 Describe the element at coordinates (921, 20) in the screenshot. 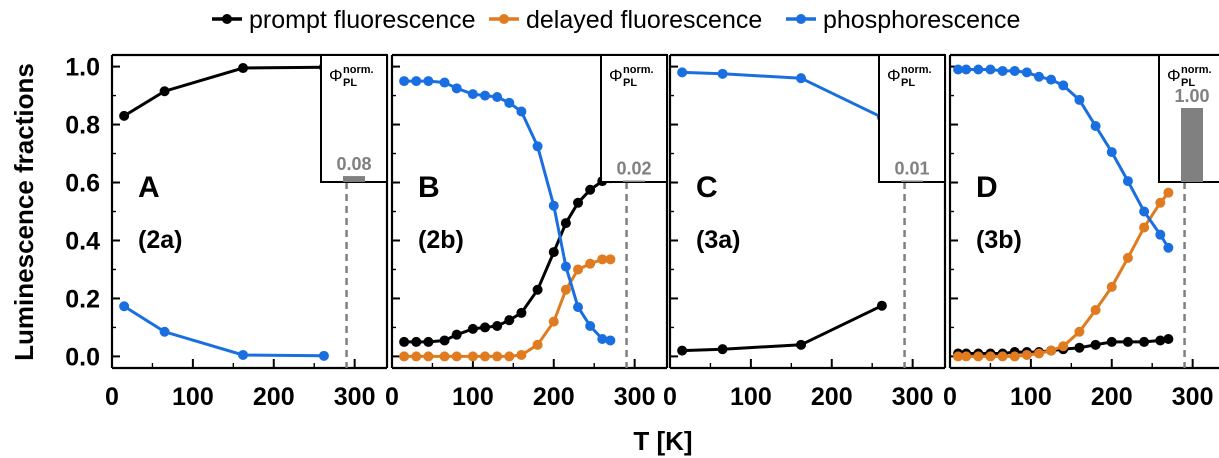

I see `legend-label: phosphorescence` at that location.